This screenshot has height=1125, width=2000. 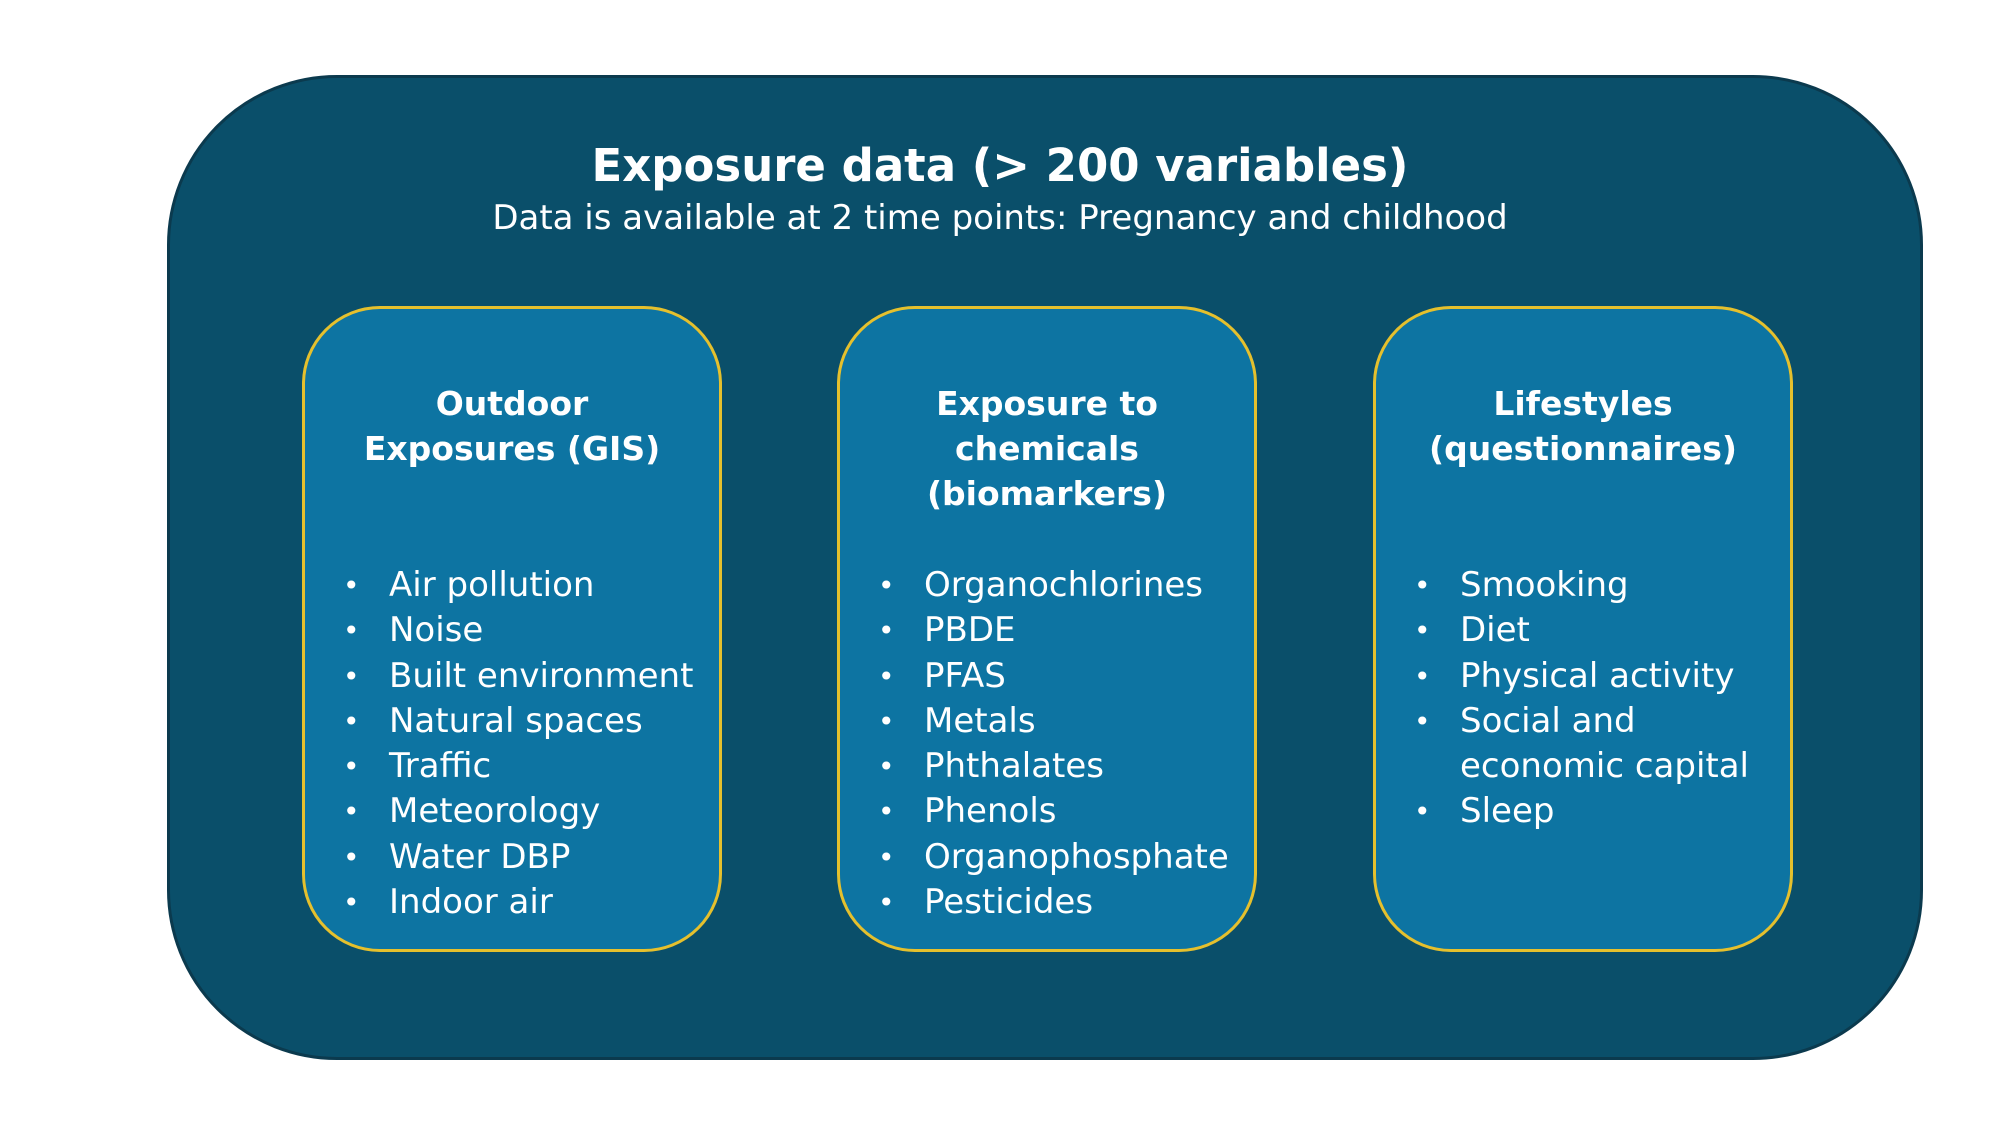 I want to click on list-item-label: Built environment, so click(x=541, y=675).